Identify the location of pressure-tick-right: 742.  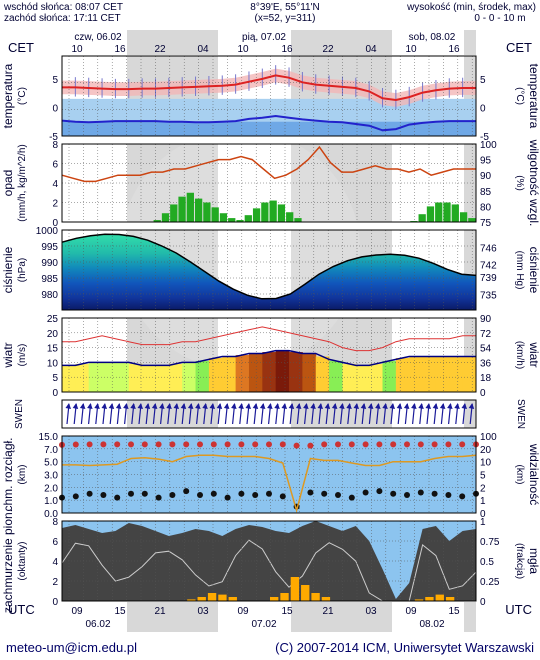
(488, 265).